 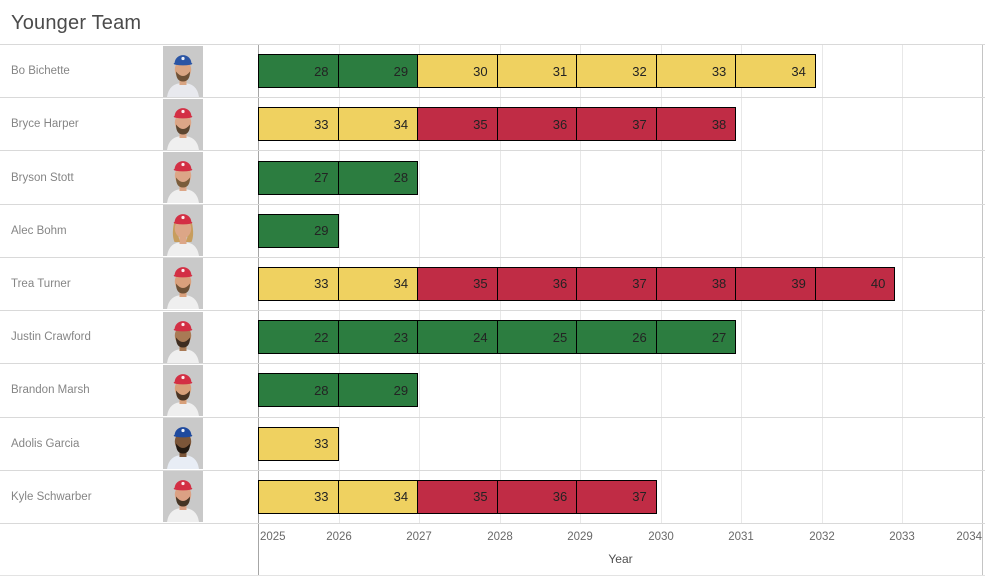 I want to click on age-bar: 33 34 35 36 37 38 39 40, so click(x=577, y=283).